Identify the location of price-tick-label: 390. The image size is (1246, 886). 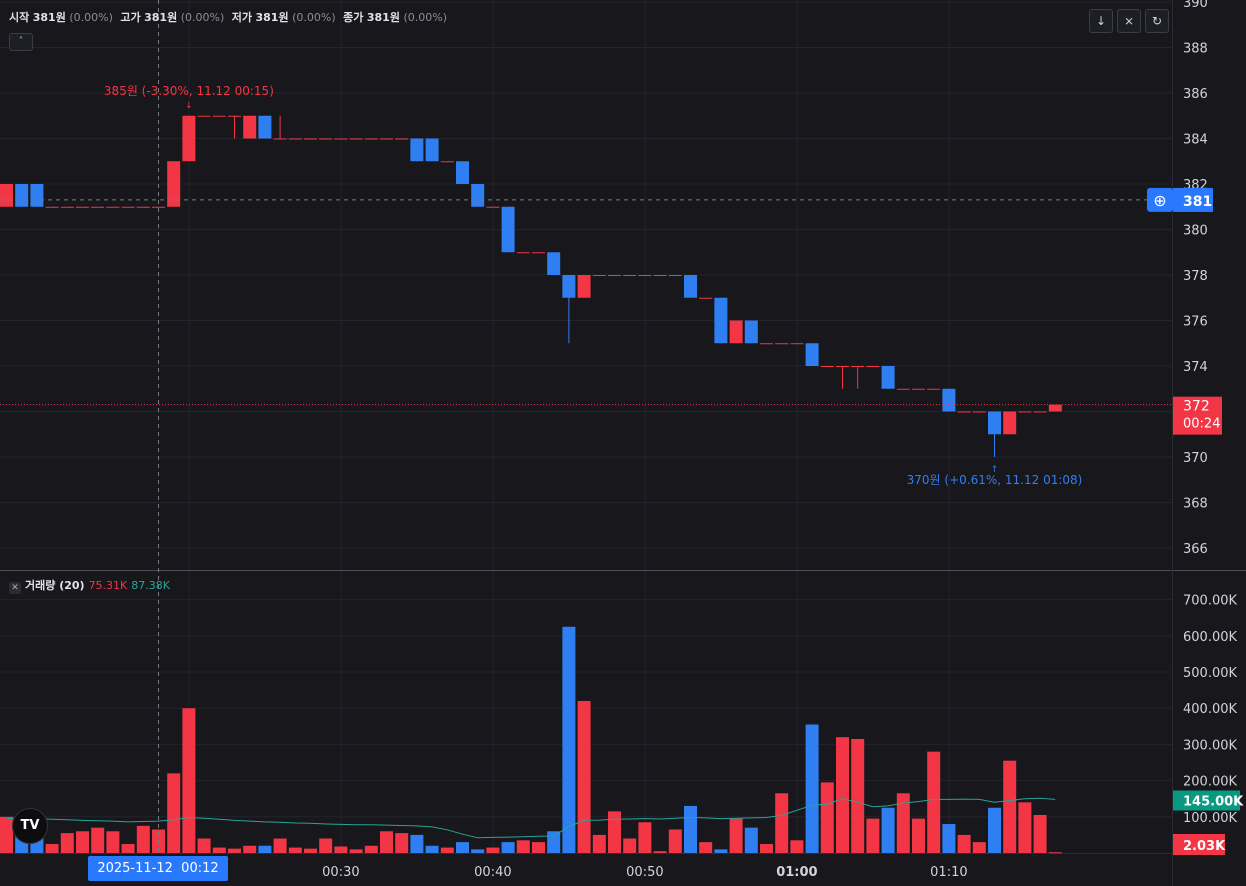
(1195, 5).